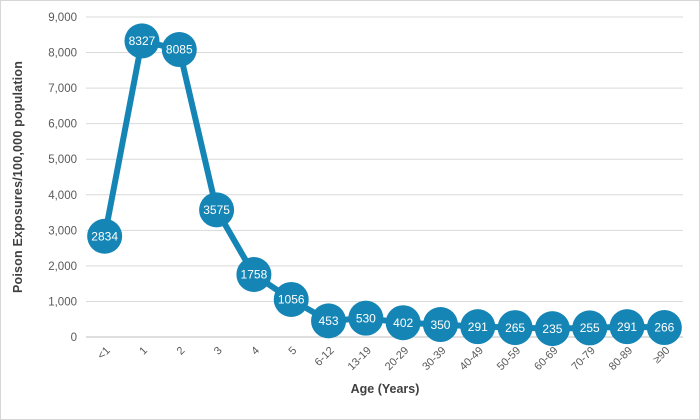 Image resolution: width=700 pixels, height=420 pixels. I want to click on x-tick-label: 4, so click(255, 351).